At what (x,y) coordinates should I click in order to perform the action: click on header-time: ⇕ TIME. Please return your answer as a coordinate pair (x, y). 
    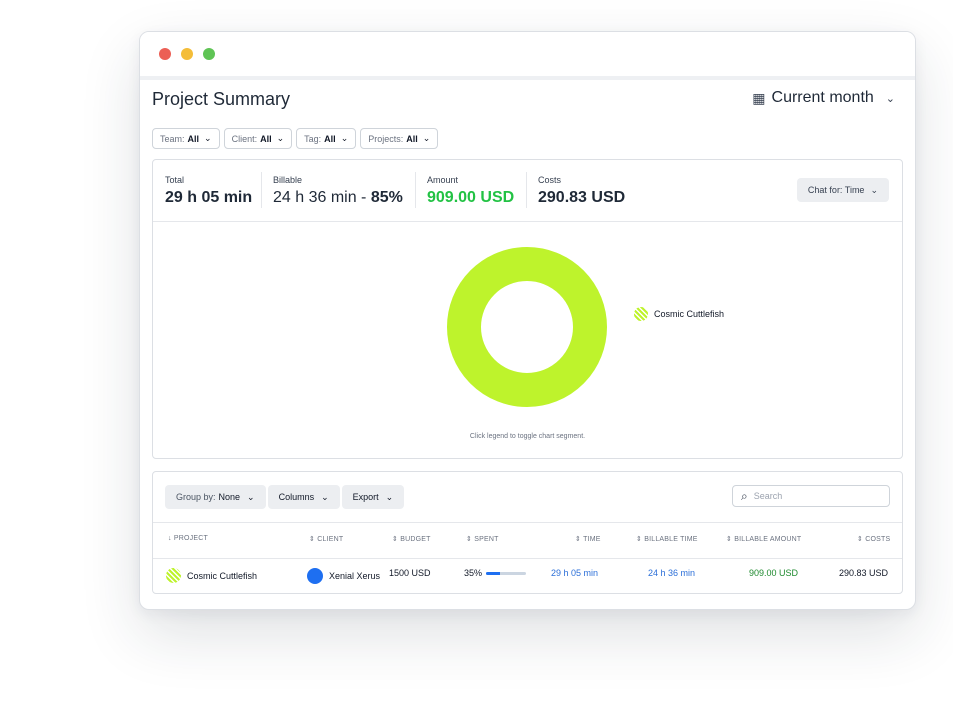
    Looking at the image, I should click on (588, 539).